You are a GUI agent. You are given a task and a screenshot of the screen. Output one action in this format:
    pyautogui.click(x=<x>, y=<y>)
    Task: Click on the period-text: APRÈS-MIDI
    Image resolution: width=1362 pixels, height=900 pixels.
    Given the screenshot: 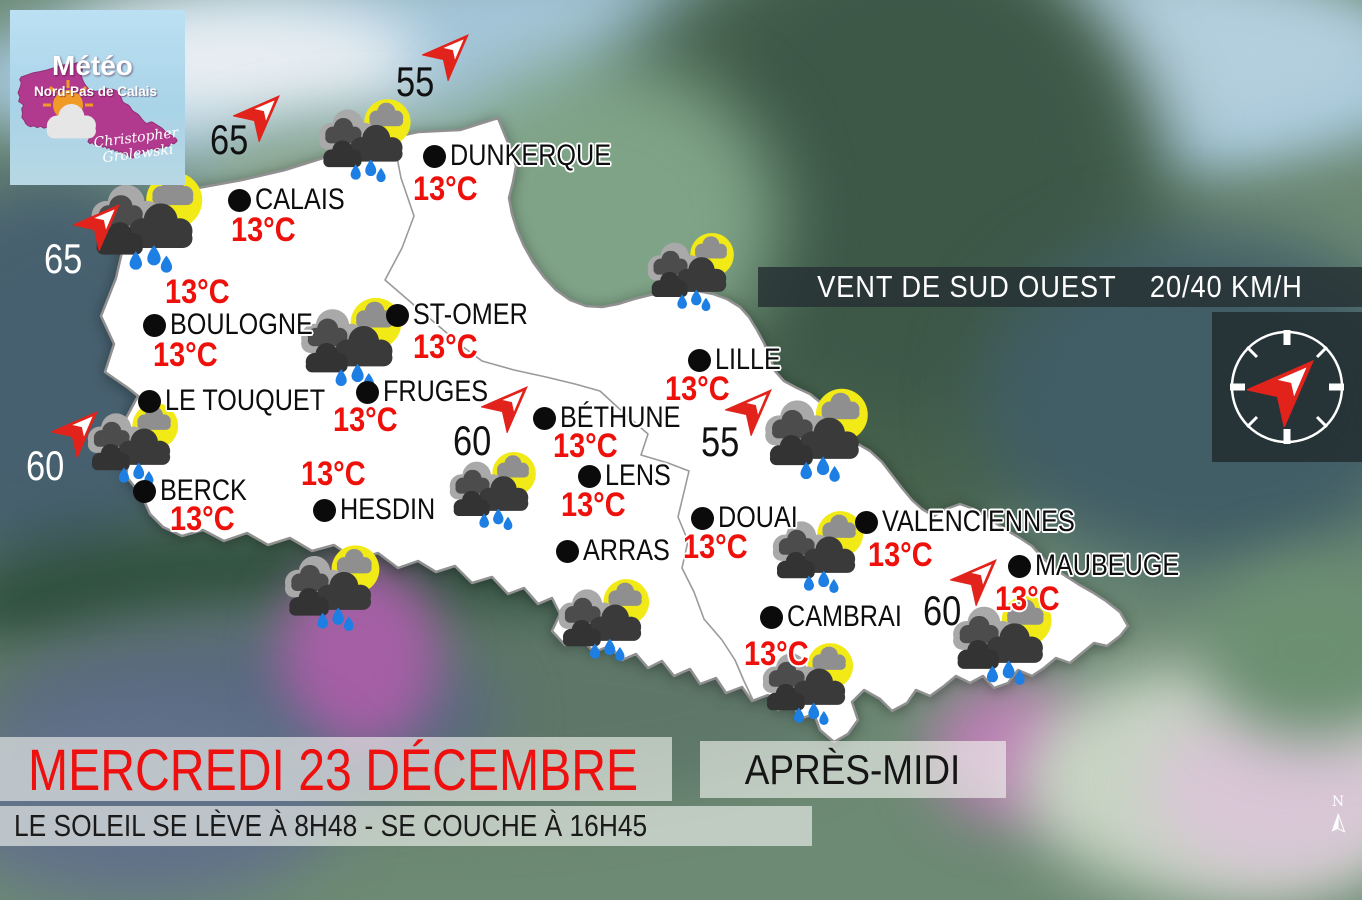 What is the action you would take?
    pyautogui.click(x=853, y=769)
    